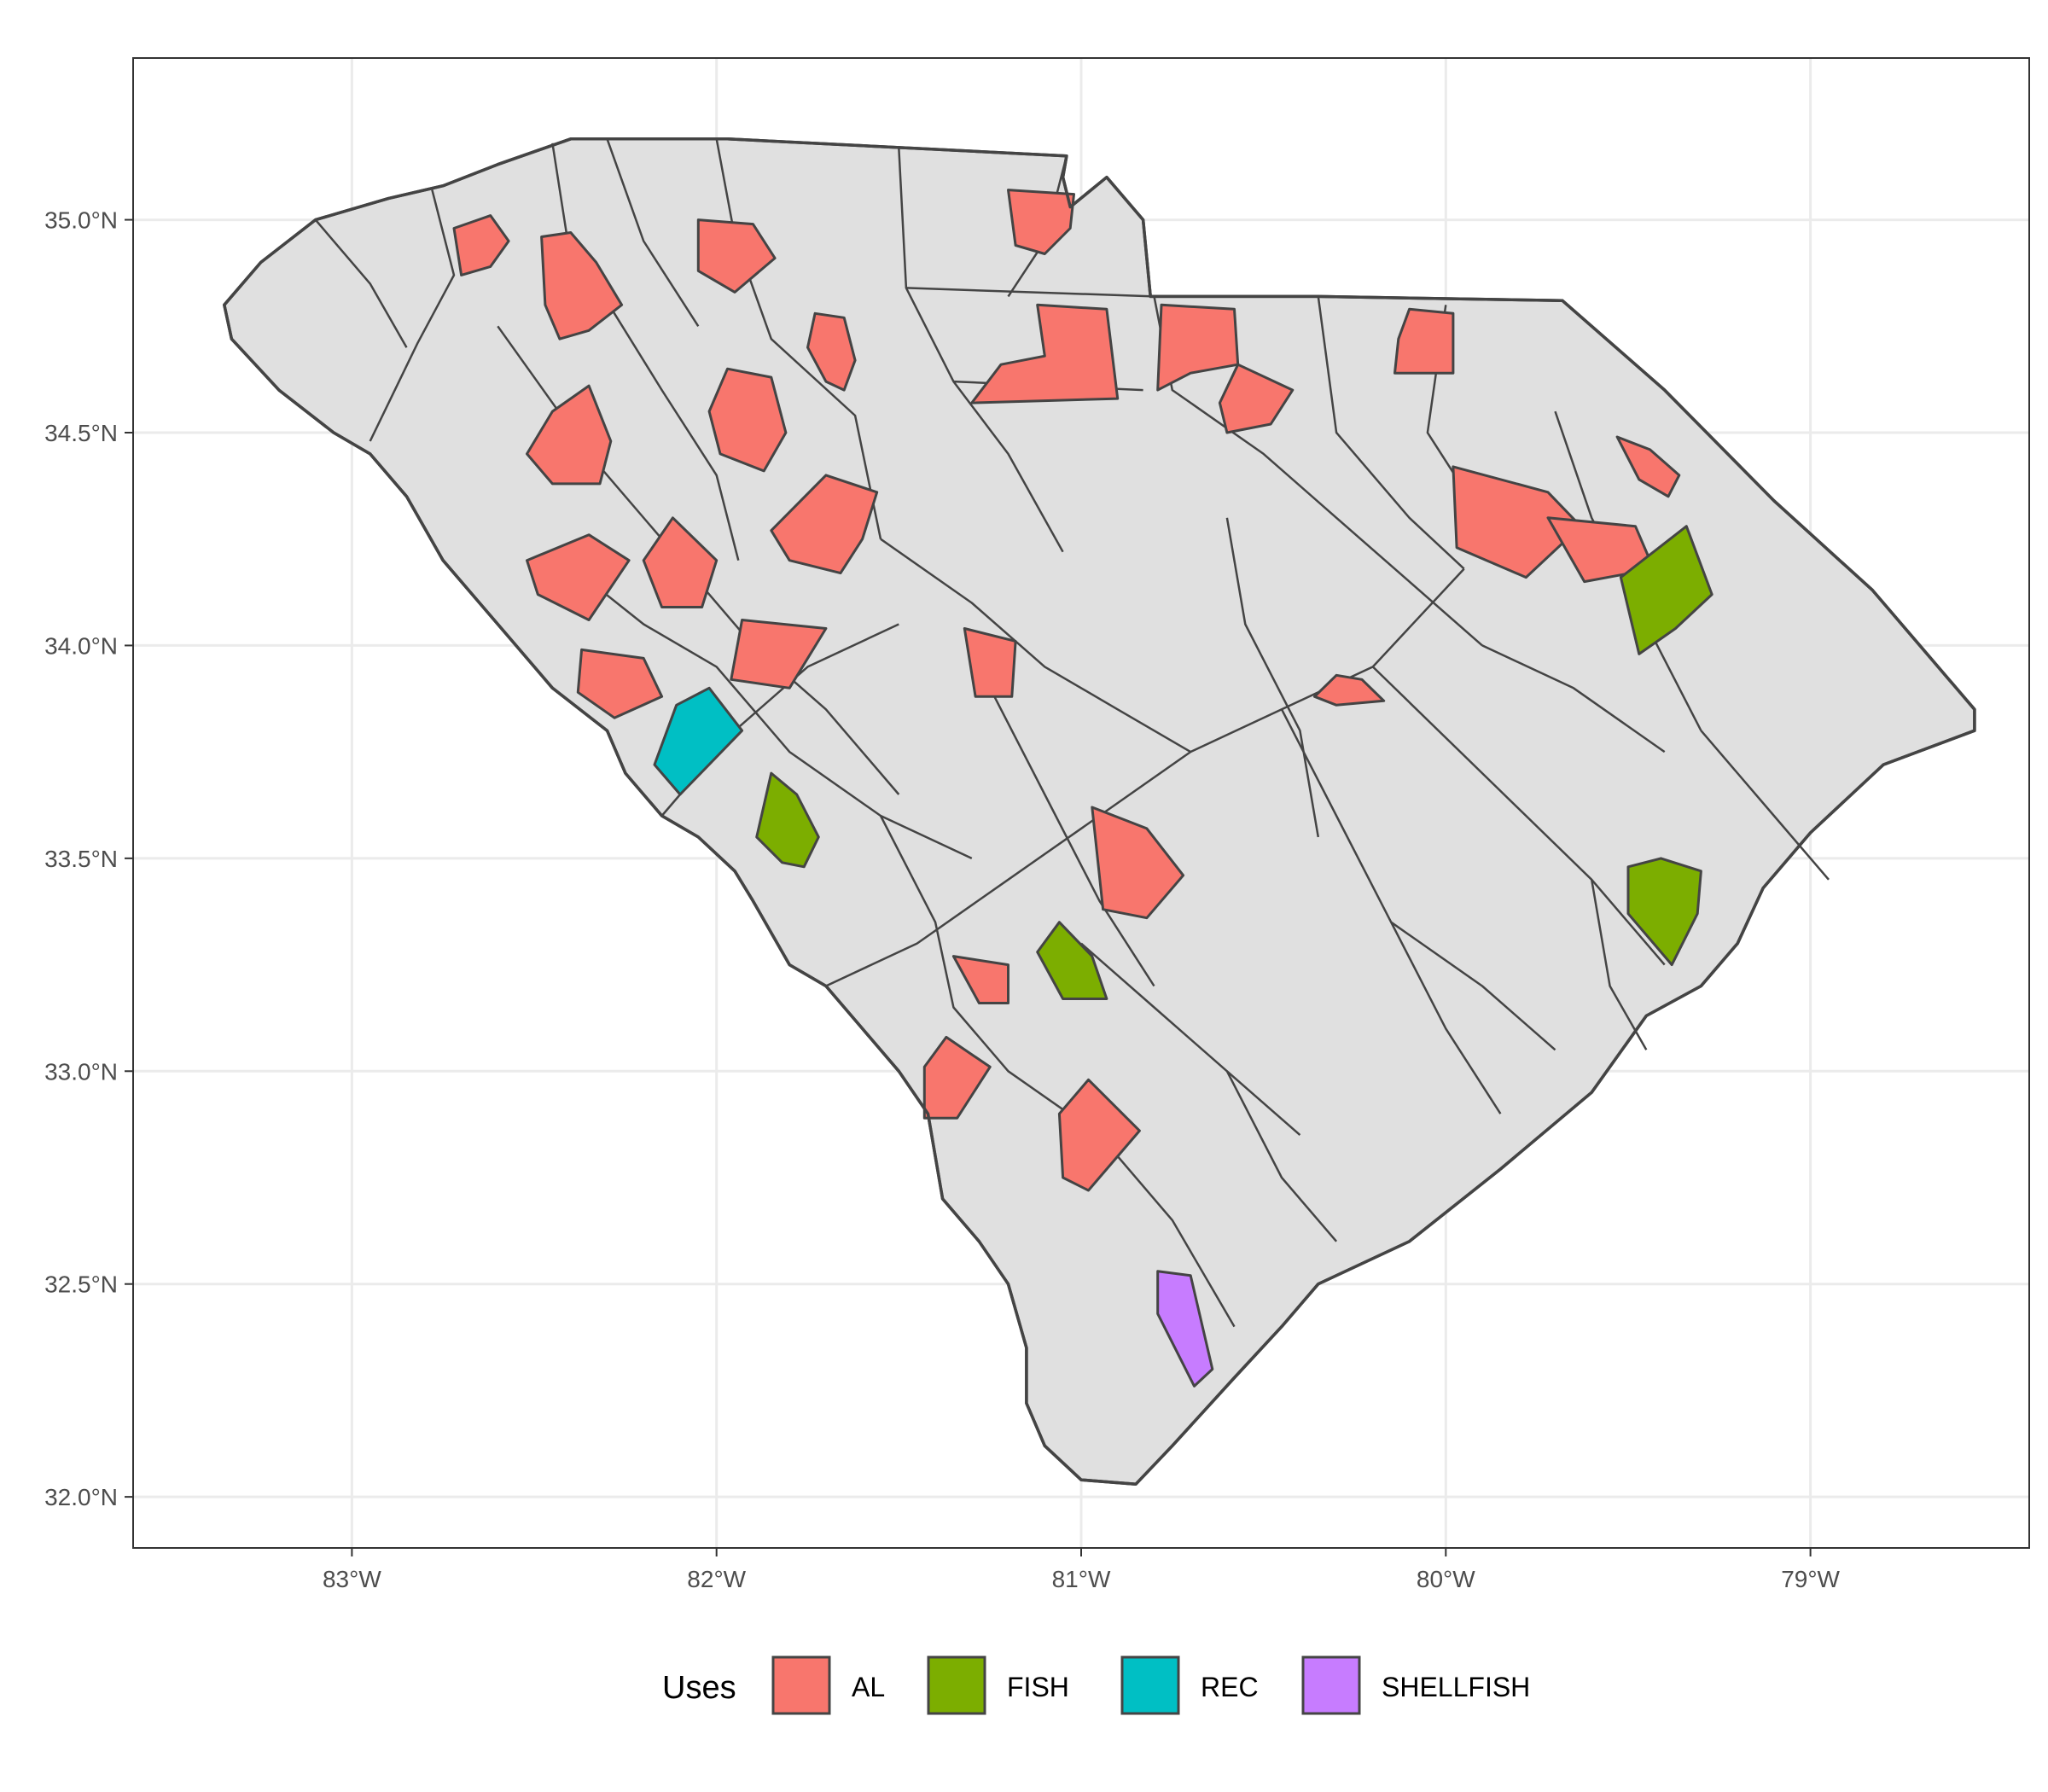 This screenshot has height=1792, width=2048. What do you see at coordinates (957, 1685) in the screenshot?
I see `legend-key-fish` at bounding box center [957, 1685].